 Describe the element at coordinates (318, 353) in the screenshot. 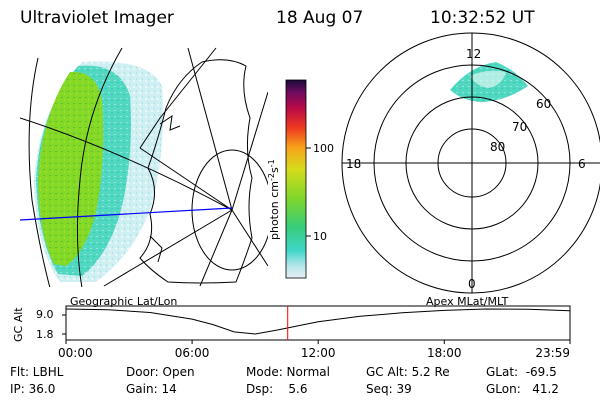

I see `timeline-xtick-label: 12:00` at that location.